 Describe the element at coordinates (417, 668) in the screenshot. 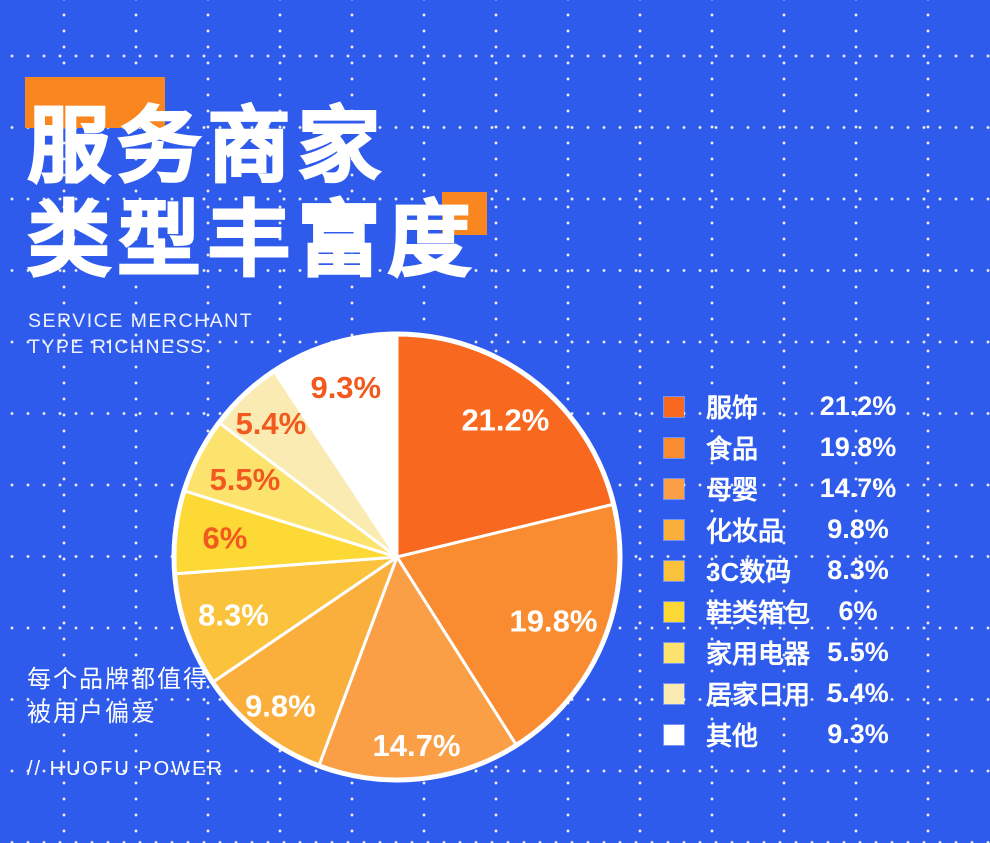

I see `pie-slice-母婴` at that location.